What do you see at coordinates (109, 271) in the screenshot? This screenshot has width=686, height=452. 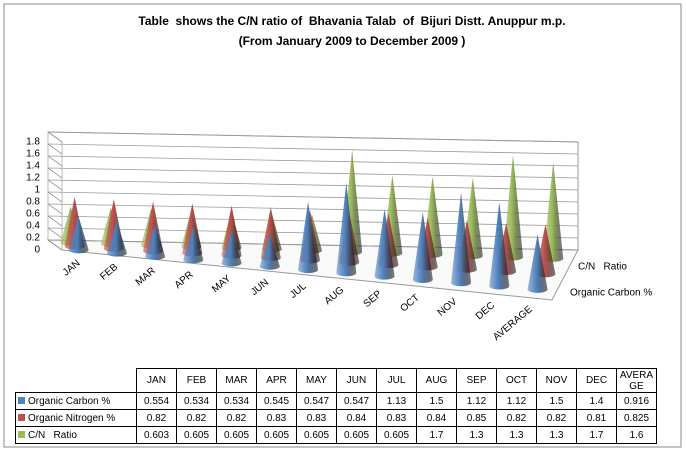 I see `x-tick-label: FEB` at bounding box center [109, 271].